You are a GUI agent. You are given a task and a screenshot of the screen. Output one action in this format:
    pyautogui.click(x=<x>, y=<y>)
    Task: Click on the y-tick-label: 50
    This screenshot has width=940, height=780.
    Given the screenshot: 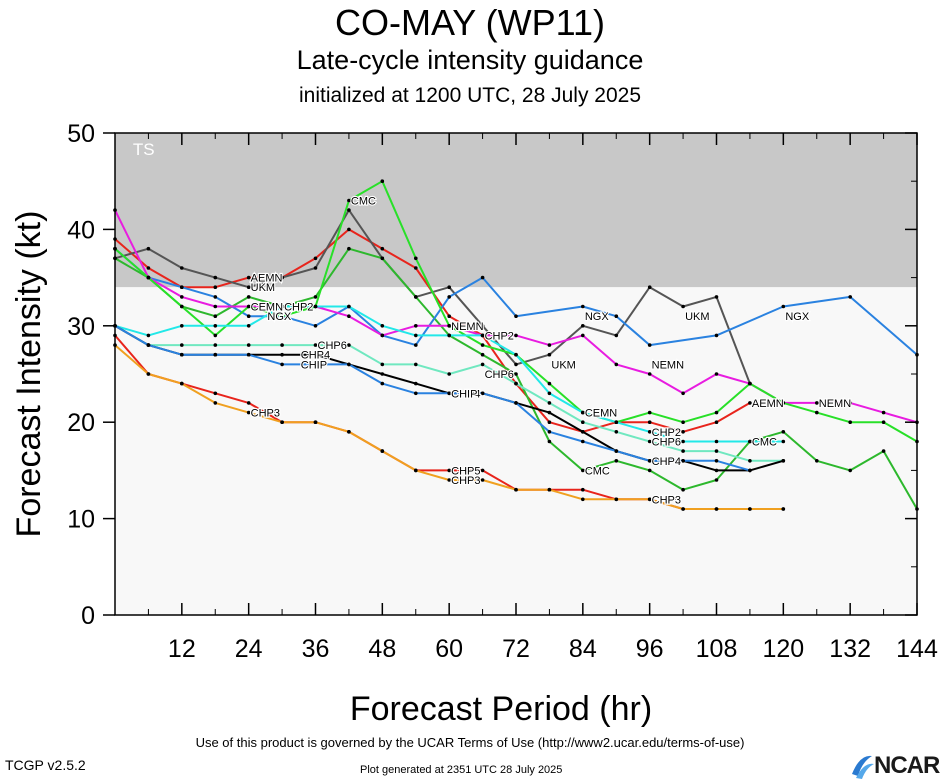 What is the action you would take?
    pyautogui.click(x=81, y=134)
    